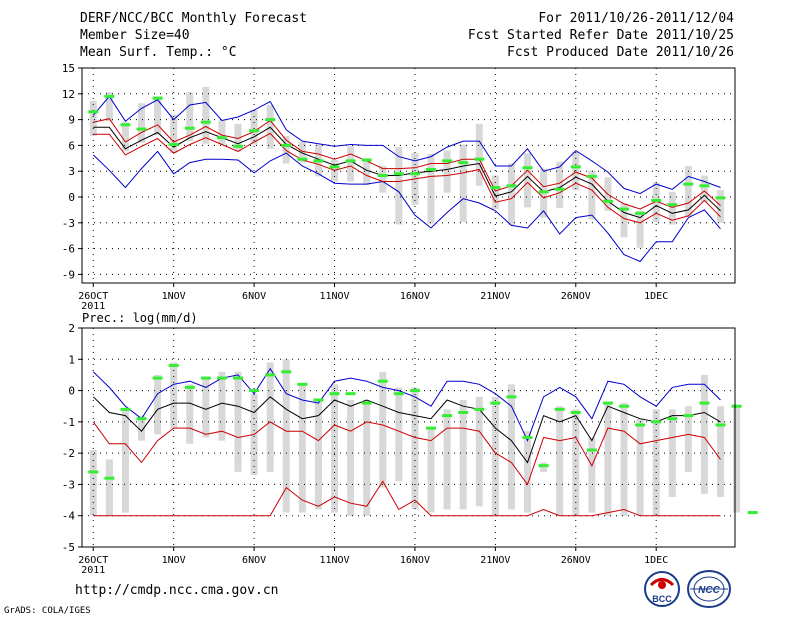  What do you see at coordinates (174, 560) in the screenshot?
I see `prec-xtick-label: 1NOV` at bounding box center [174, 560].